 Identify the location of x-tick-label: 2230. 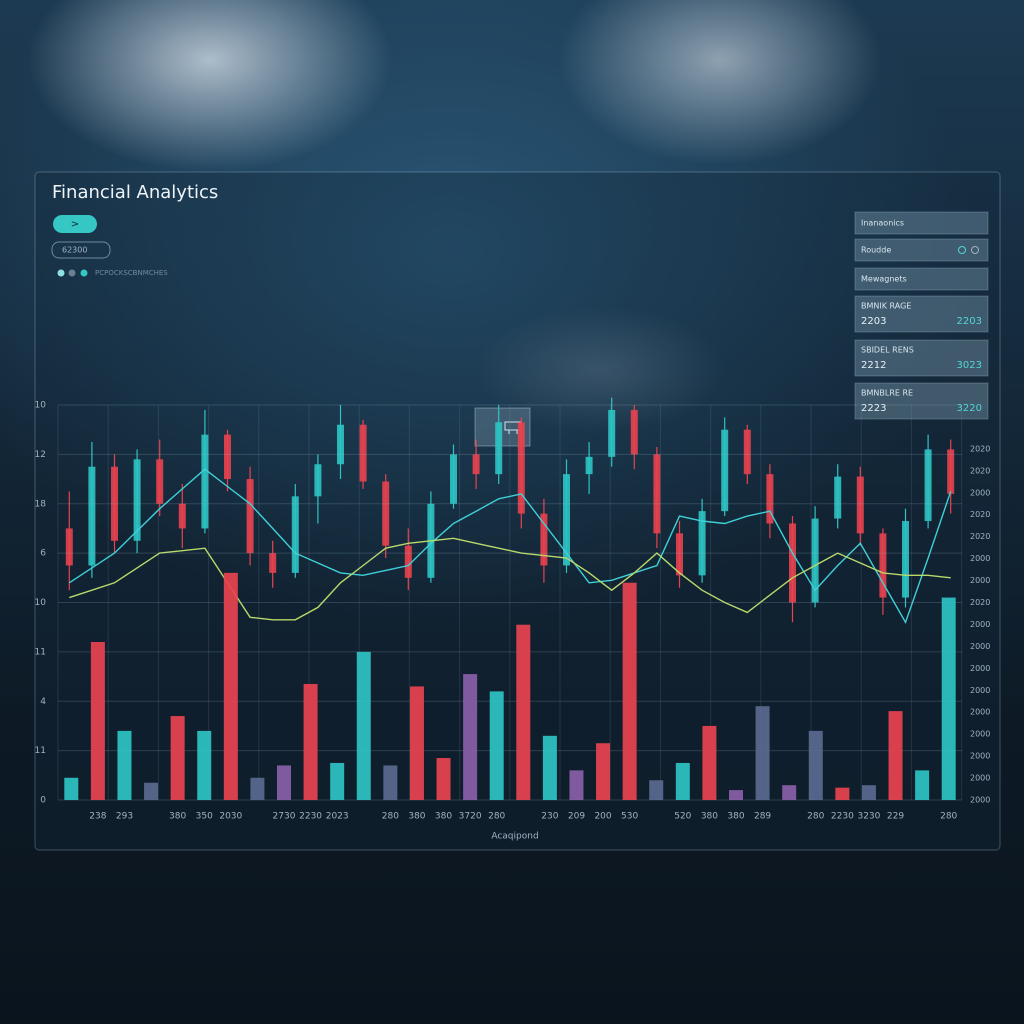
(842, 817).